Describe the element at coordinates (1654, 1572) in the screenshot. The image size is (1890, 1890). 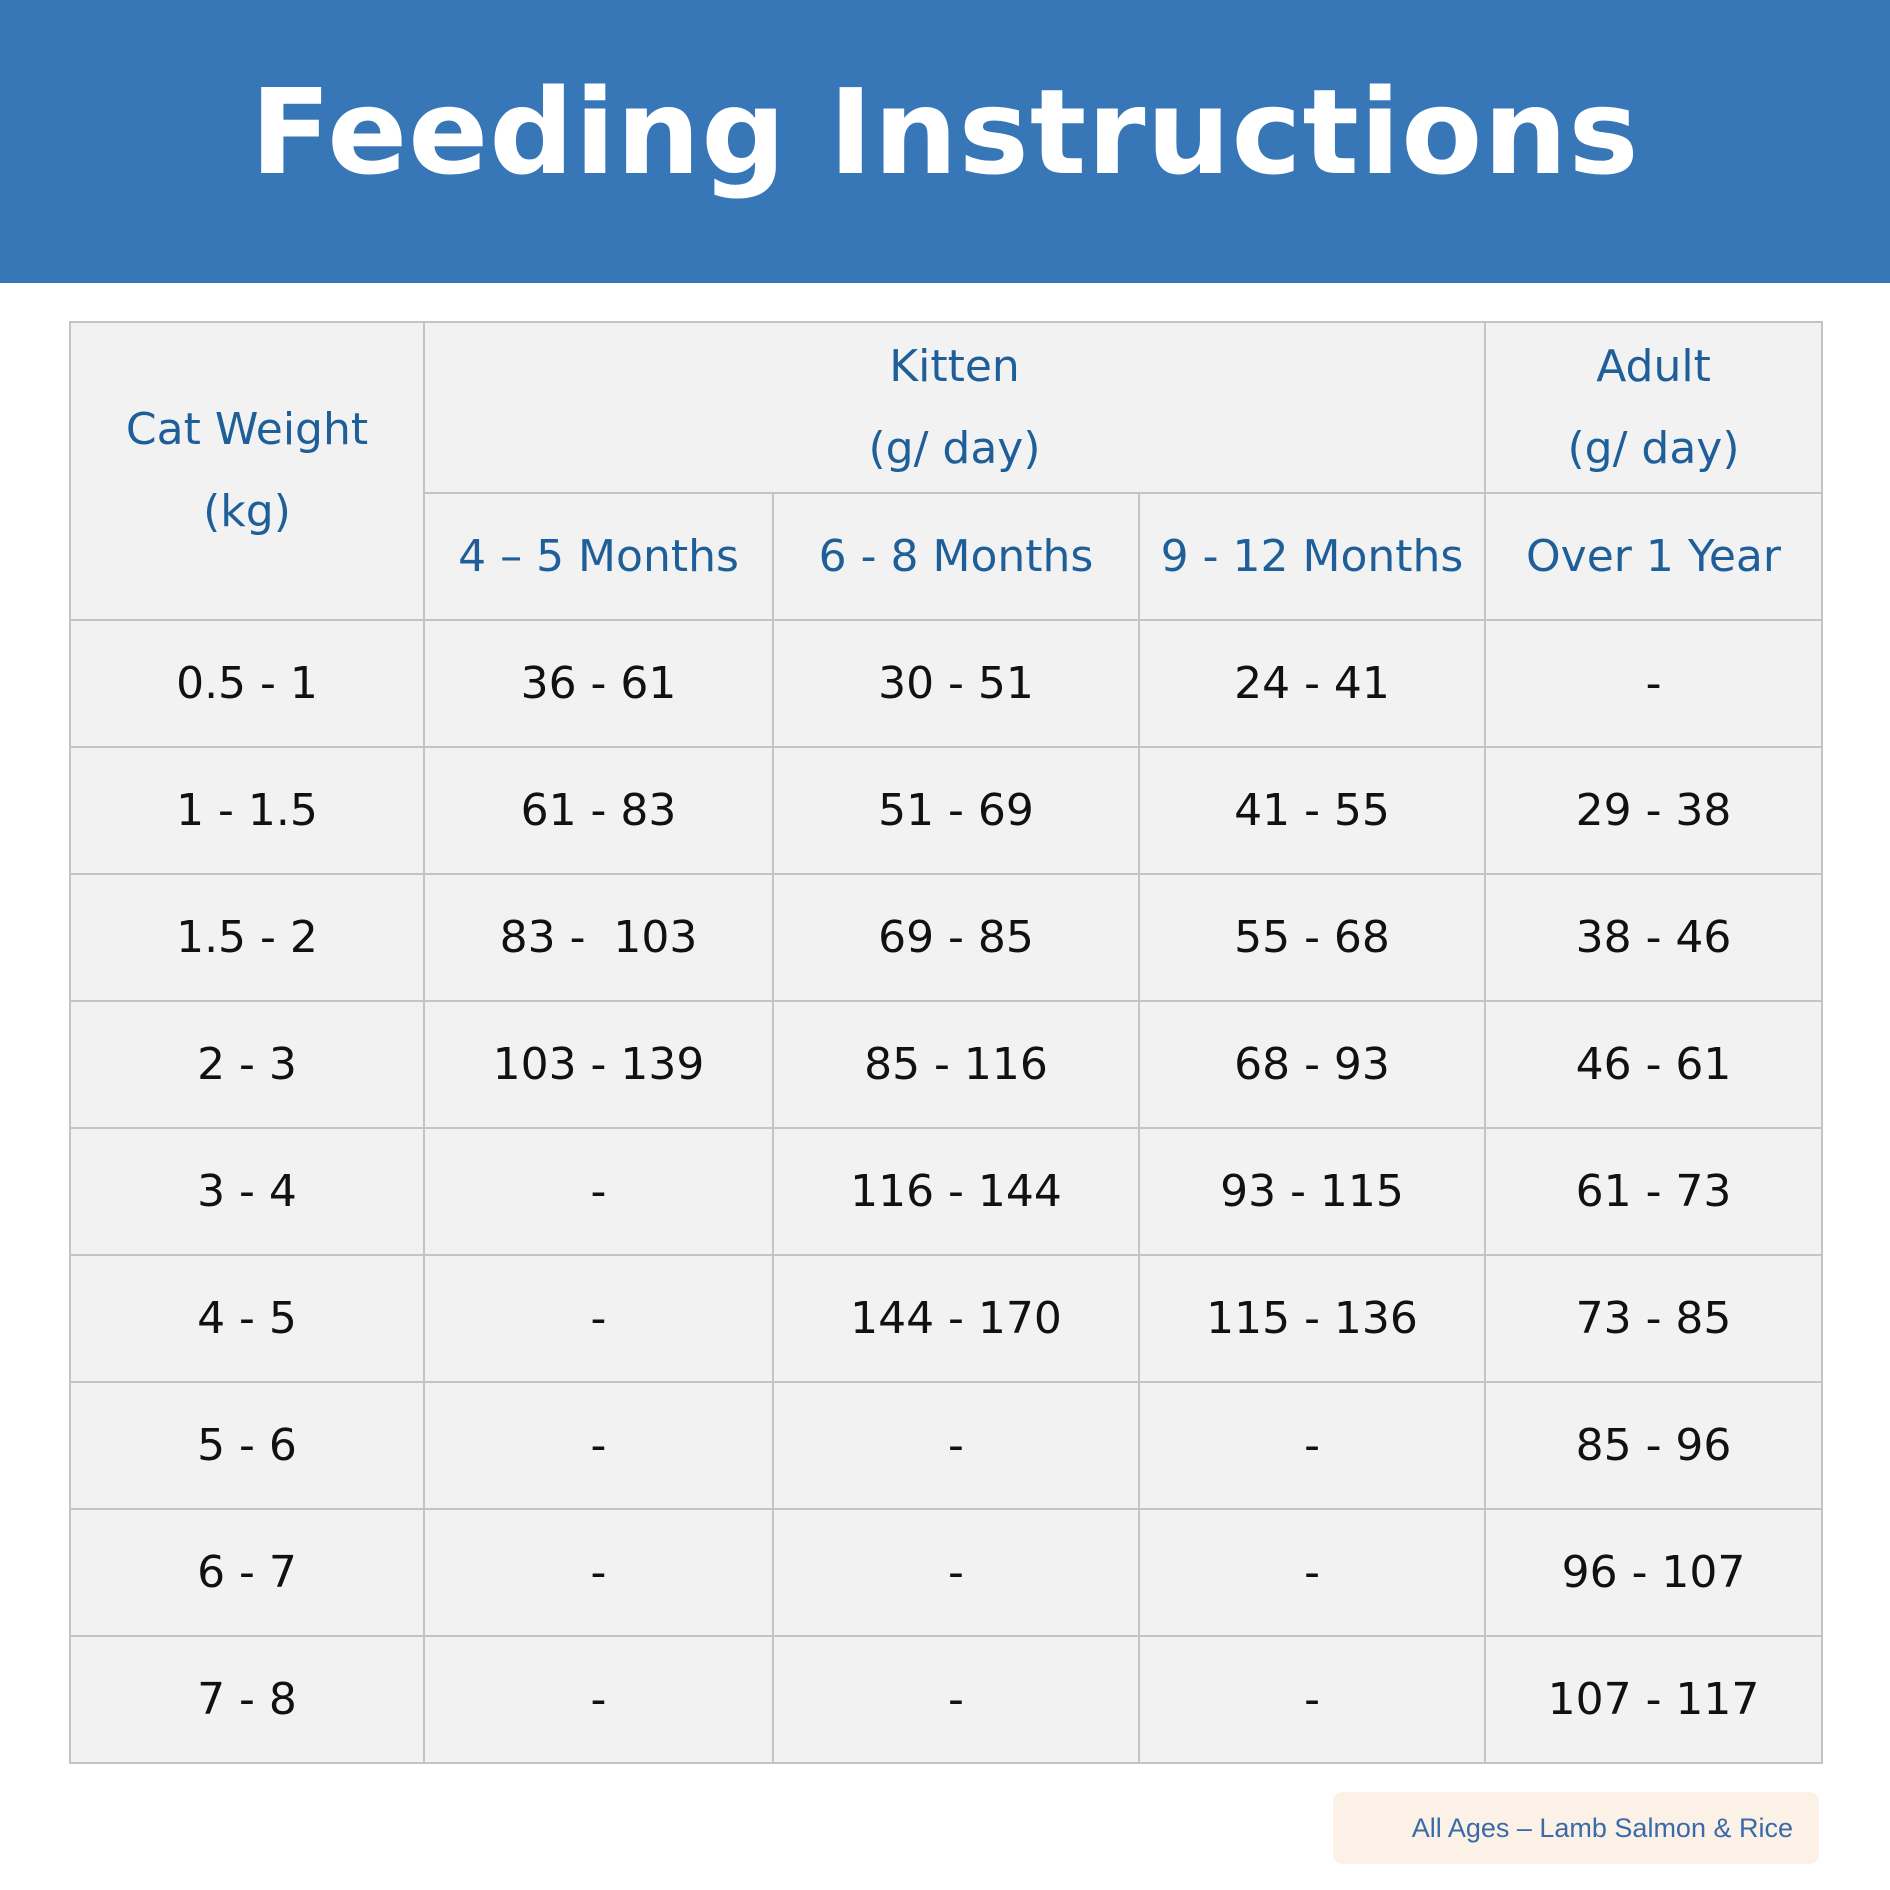
I see `cell-over-1-year: 96 - 107` at that location.